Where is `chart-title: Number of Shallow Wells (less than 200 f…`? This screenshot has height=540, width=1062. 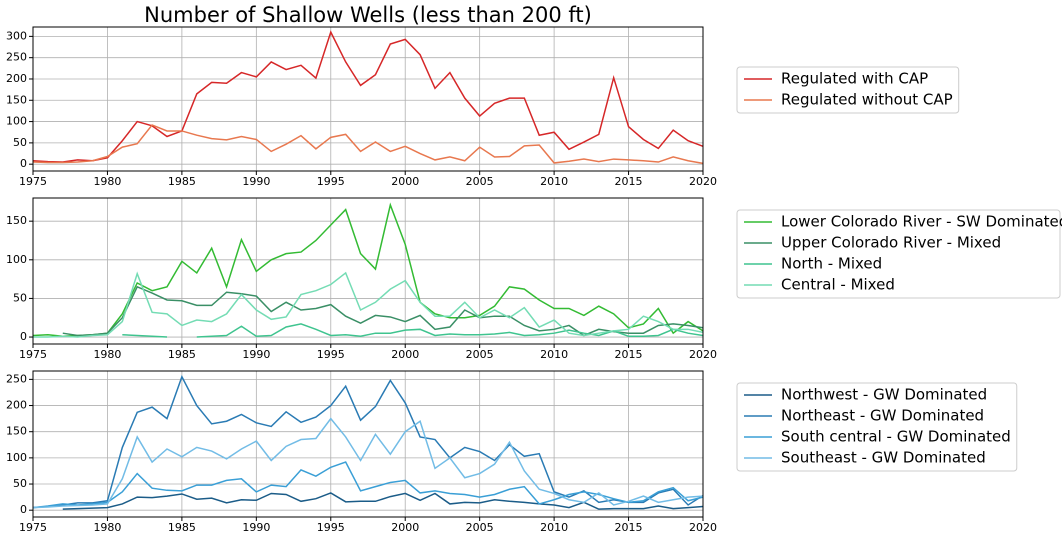 chart-title: Number of Shallow Wells (less than 200 f… is located at coordinates (368, 15).